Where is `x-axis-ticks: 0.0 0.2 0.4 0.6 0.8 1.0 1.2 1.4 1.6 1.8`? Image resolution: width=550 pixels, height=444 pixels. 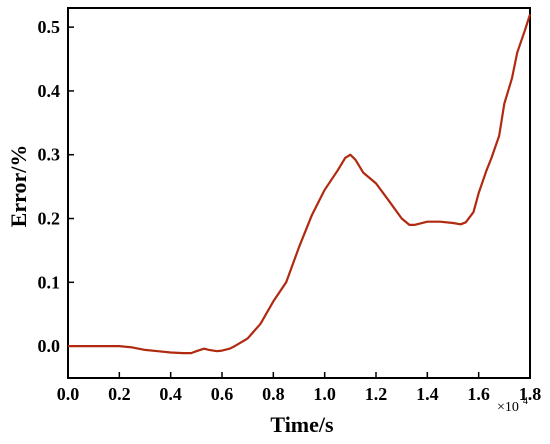
x-axis-ticks: 0.0 0.2 0.4 0.6 0.8 1.0 1.2 1.4 1.6 1.8 is located at coordinates (299, 388).